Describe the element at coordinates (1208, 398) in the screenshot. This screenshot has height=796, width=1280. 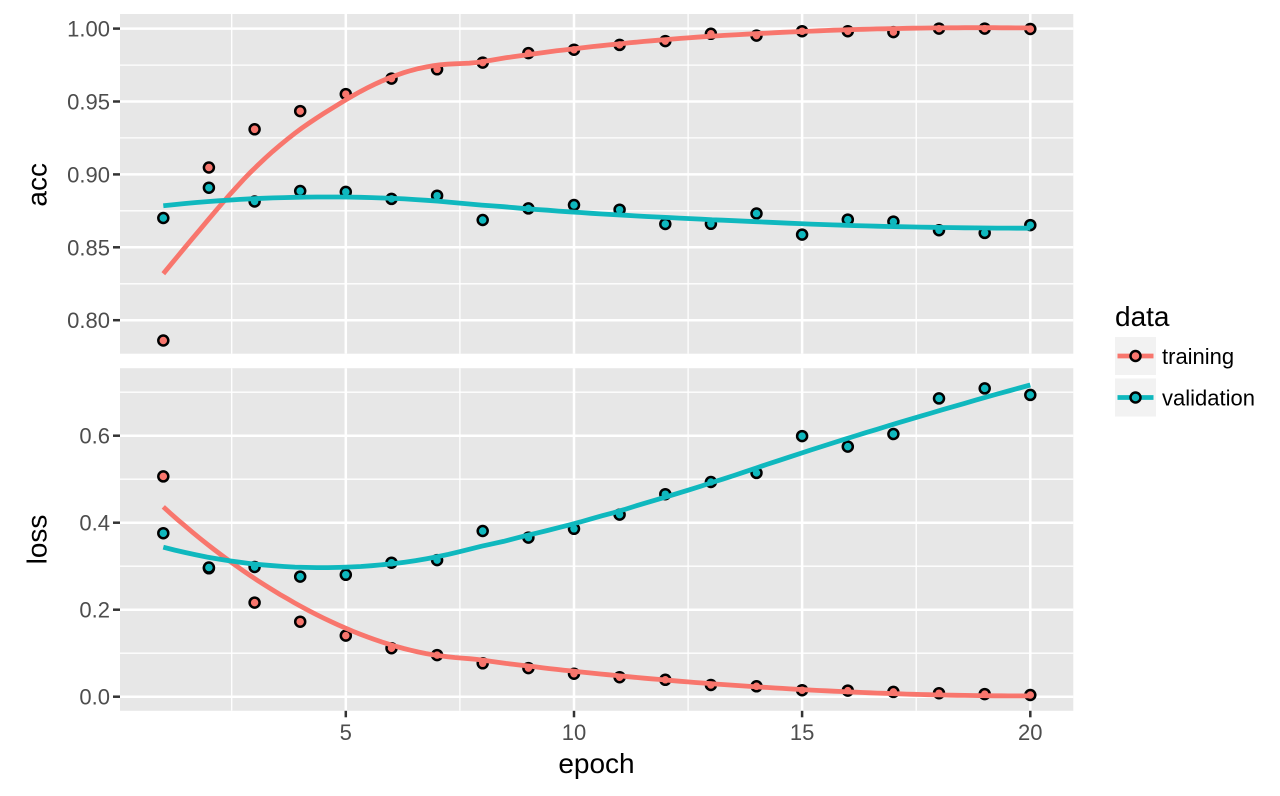
I see `svg-text: validation` at that location.